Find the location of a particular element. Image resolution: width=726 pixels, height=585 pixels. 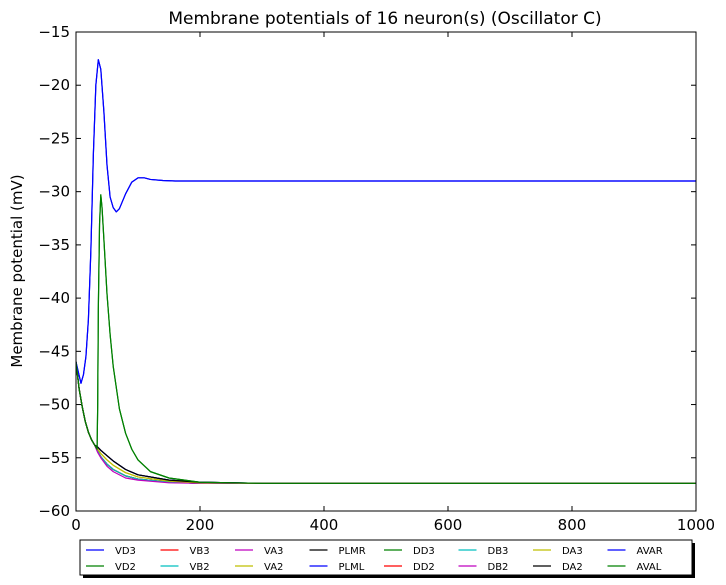

y-tick-label: −30 is located at coordinates (54, 192).